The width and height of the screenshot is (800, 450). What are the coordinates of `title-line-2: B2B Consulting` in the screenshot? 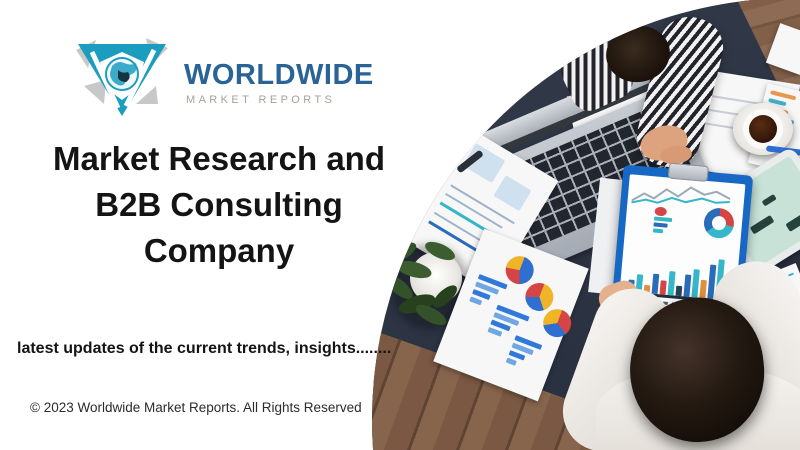 It's located at (219, 204).